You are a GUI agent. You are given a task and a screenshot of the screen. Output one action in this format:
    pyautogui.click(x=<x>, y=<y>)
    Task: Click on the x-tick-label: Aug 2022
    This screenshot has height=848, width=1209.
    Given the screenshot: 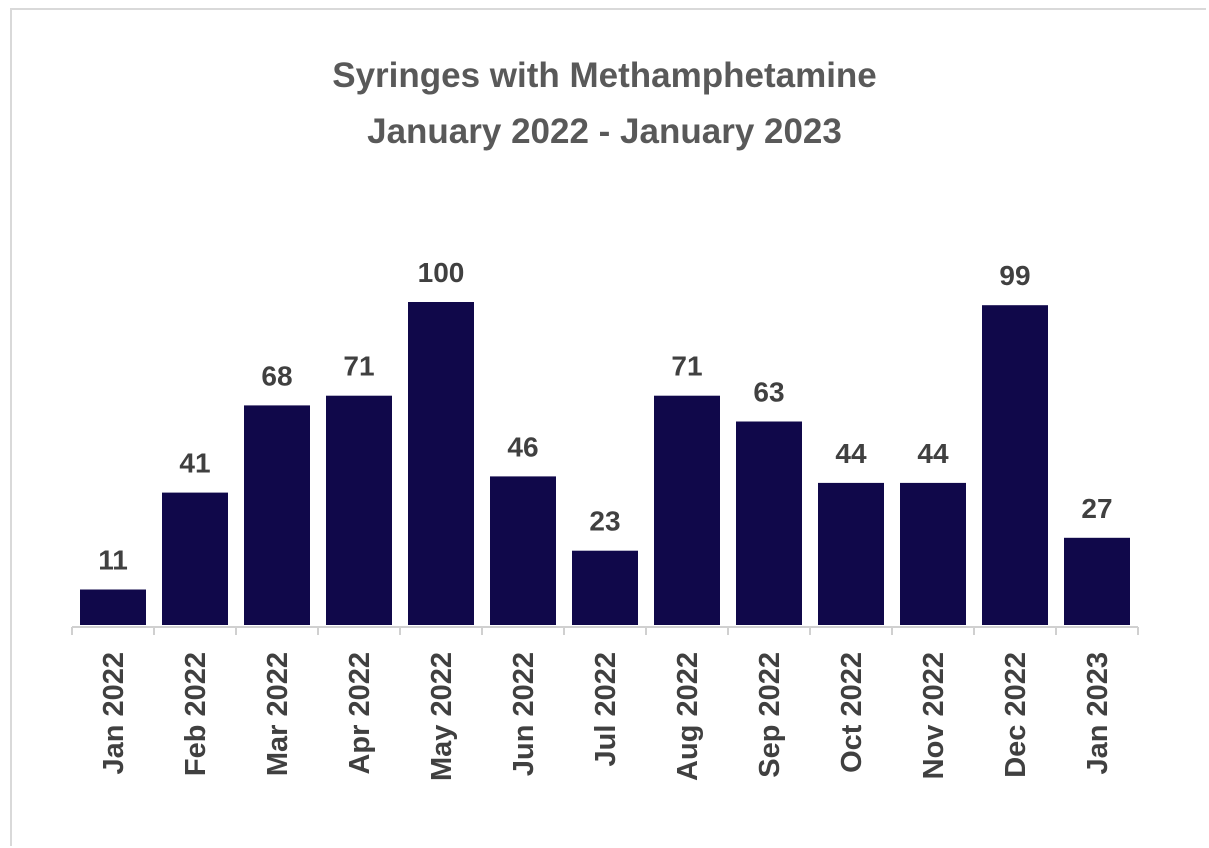 What is the action you would take?
    pyautogui.click(x=688, y=716)
    